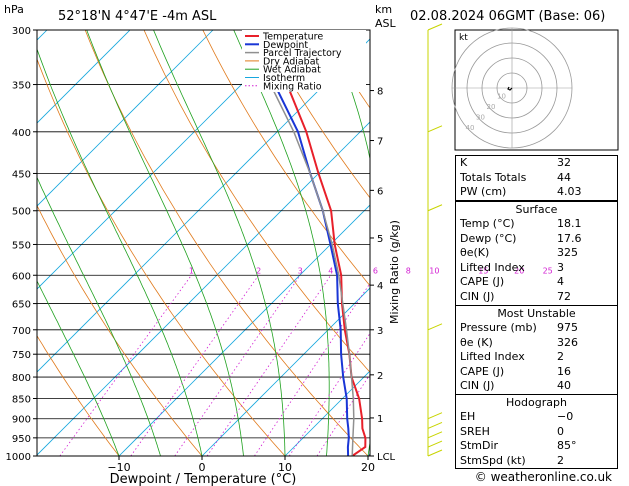  What do you see at coordinates (380, 191) in the screenshot?
I see `height-tick-label: 6` at bounding box center [380, 191].